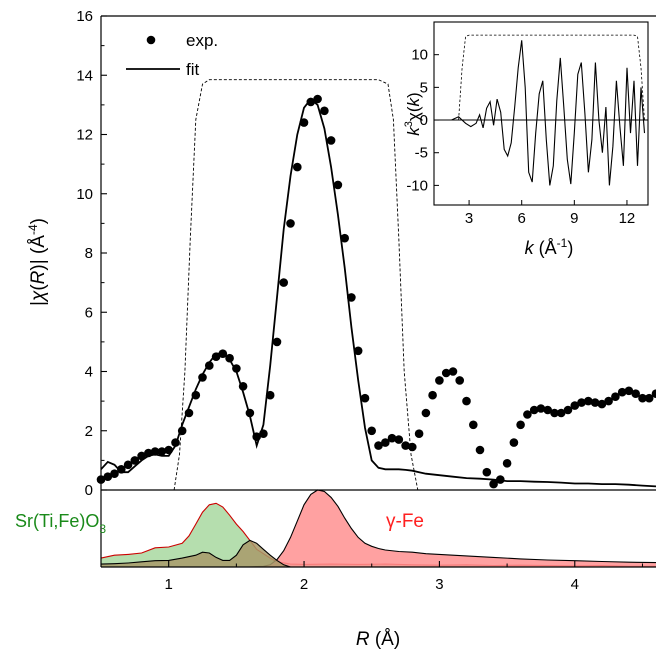  I want to click on inset-y-tick-label: 5, so click(424, 87).